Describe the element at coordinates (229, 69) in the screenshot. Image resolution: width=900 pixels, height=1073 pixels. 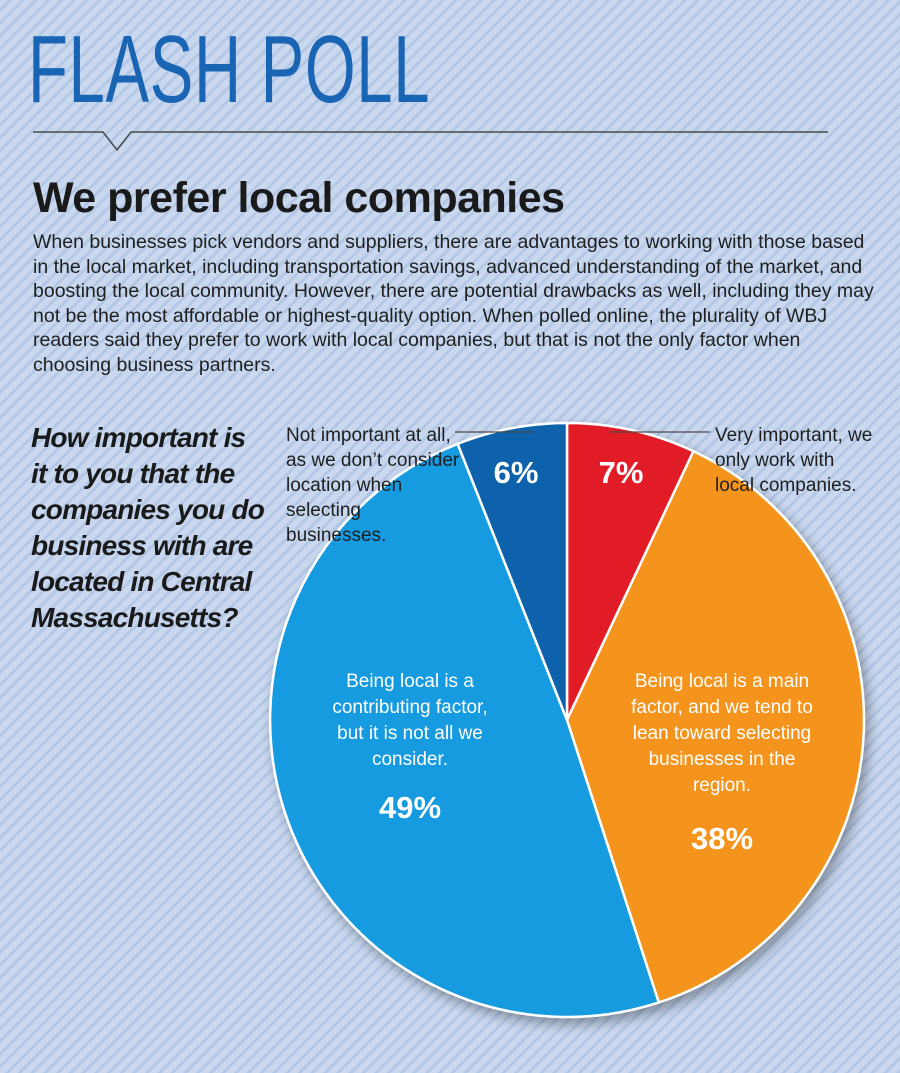
I see `flash-poll-kicker: FLASH POLL` at that location.